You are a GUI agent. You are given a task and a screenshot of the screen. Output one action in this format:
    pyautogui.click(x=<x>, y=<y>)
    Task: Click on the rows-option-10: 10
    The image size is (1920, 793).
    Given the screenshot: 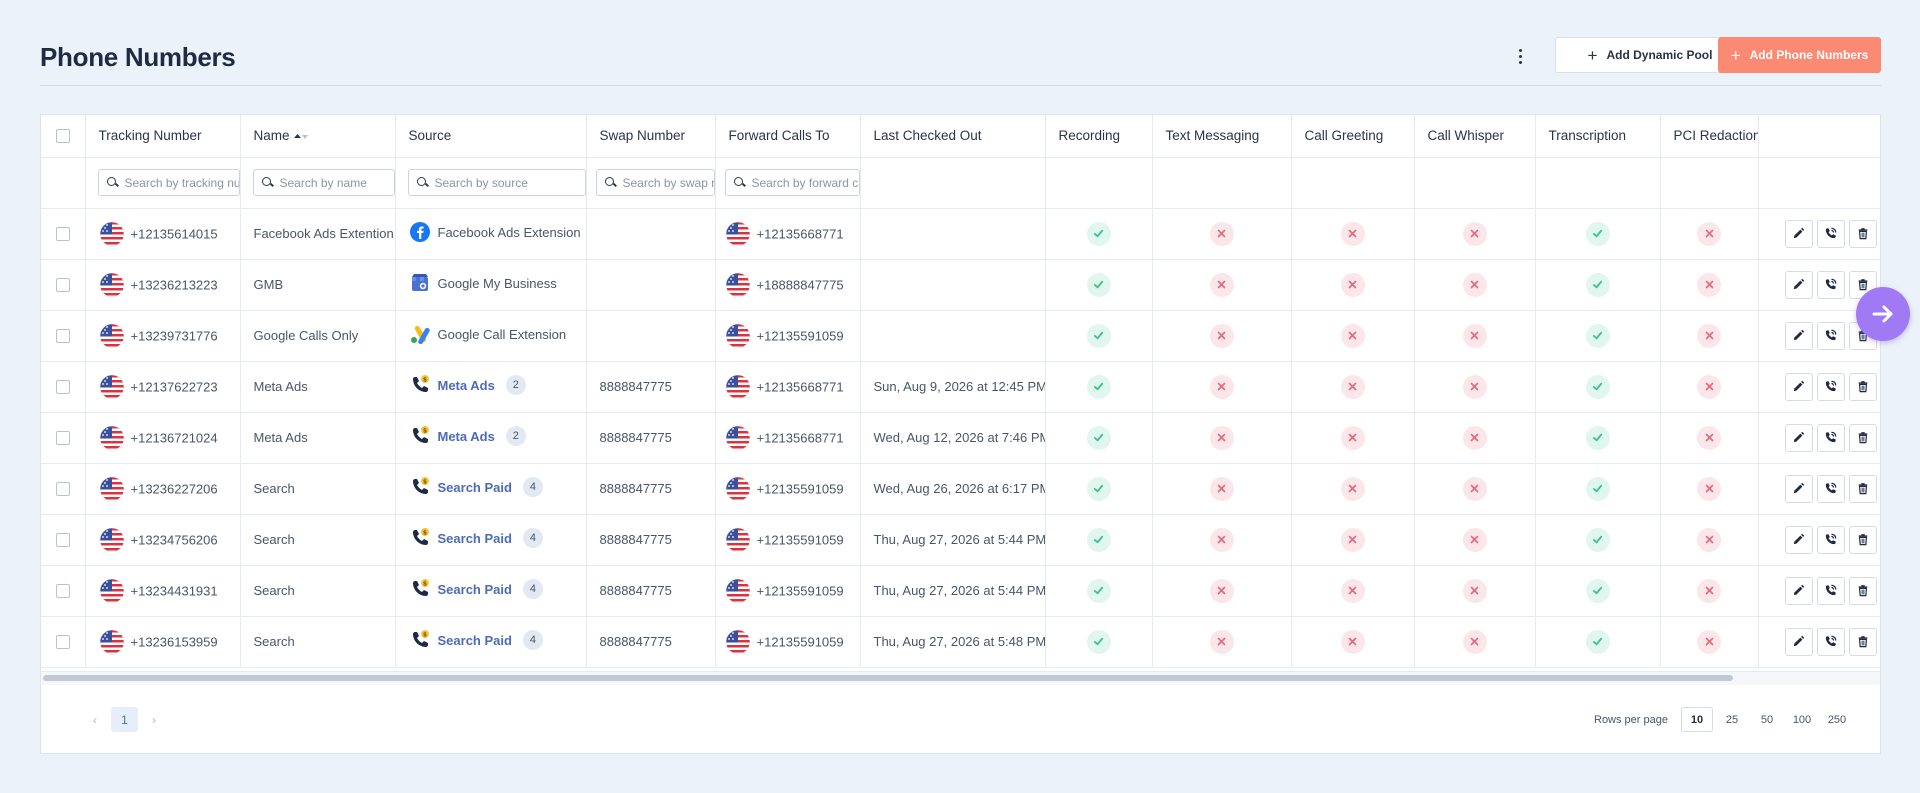 What is the action you would take?
    pyautogui.click(x=1697, y=719)
    